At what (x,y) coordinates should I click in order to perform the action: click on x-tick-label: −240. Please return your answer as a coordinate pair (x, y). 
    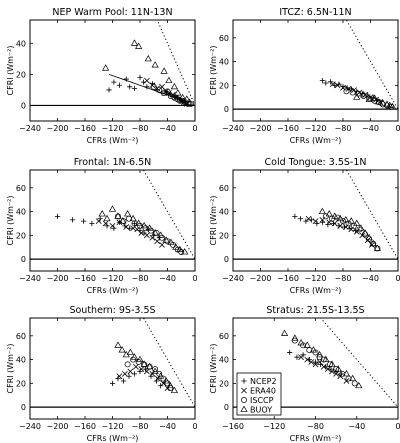
    Looking at the image, I should click on (30, 128).